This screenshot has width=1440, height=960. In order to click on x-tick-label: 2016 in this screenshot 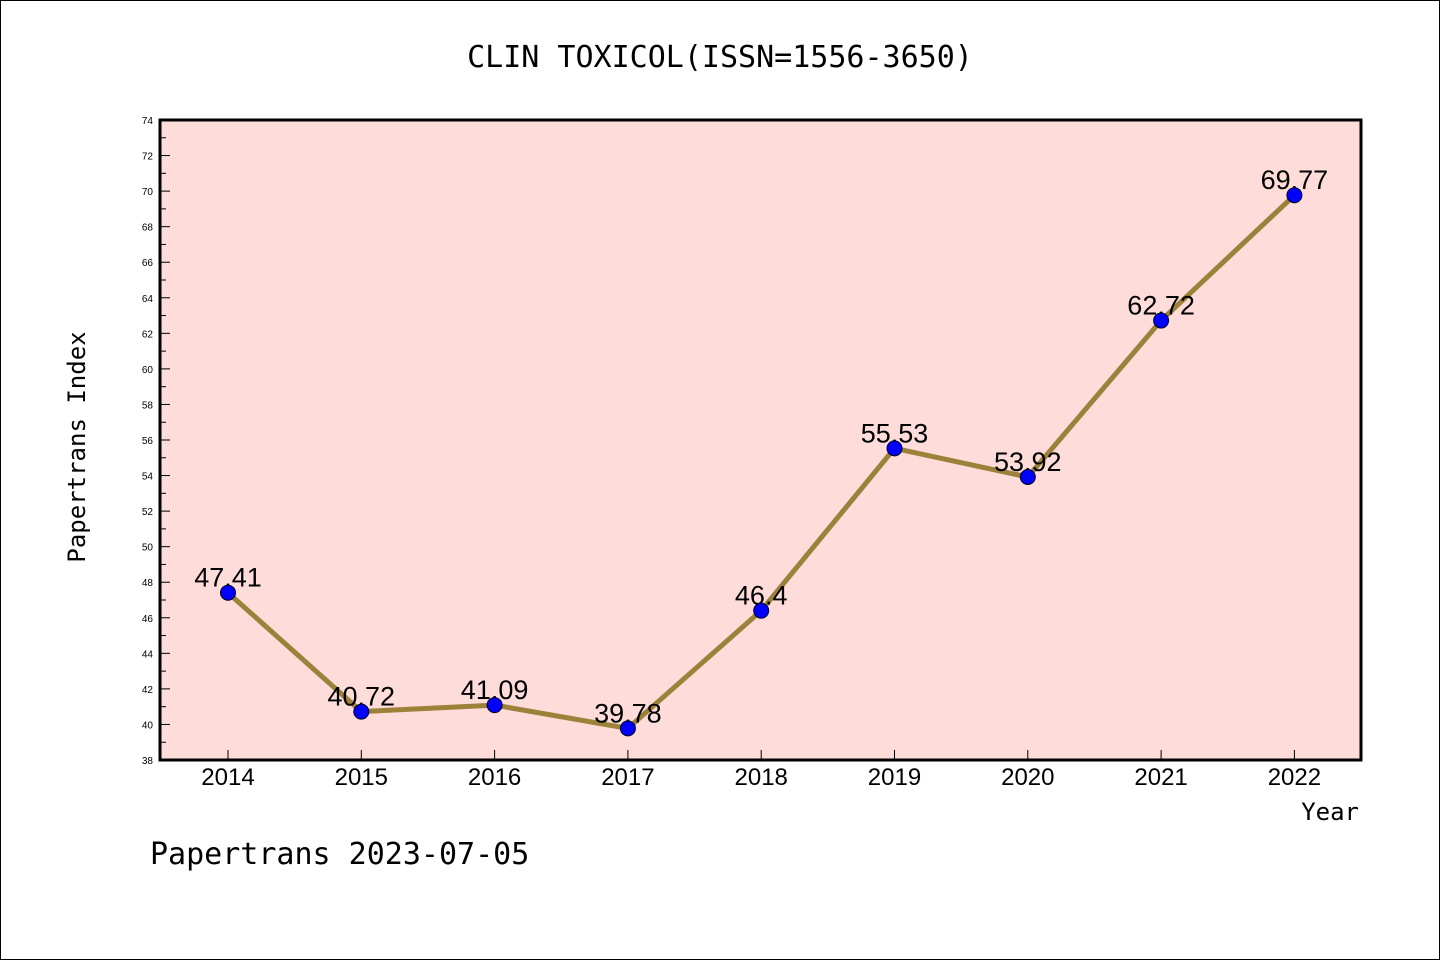, I will do `click(494, 777)`.